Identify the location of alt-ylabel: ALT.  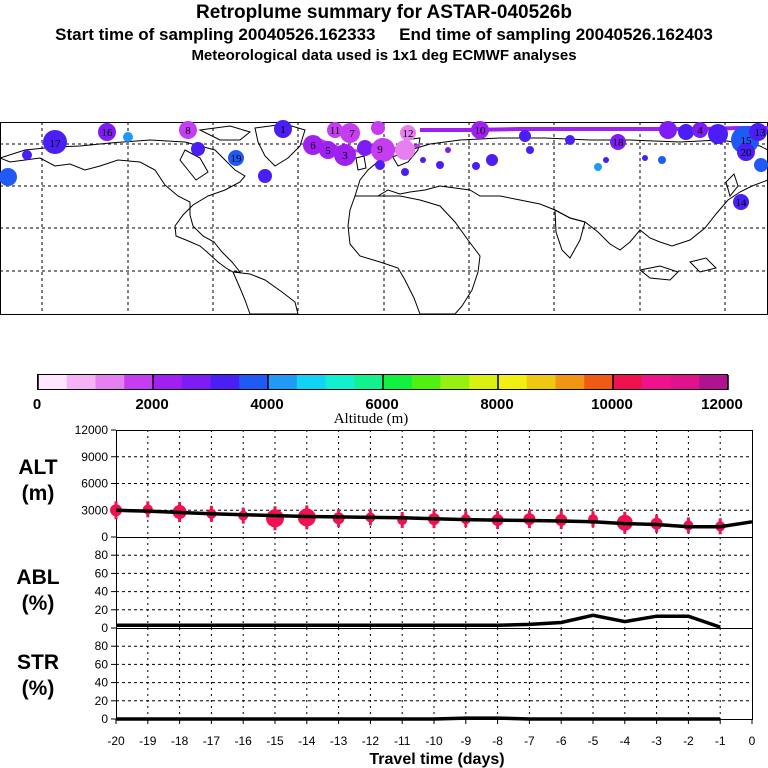
(37, 467).